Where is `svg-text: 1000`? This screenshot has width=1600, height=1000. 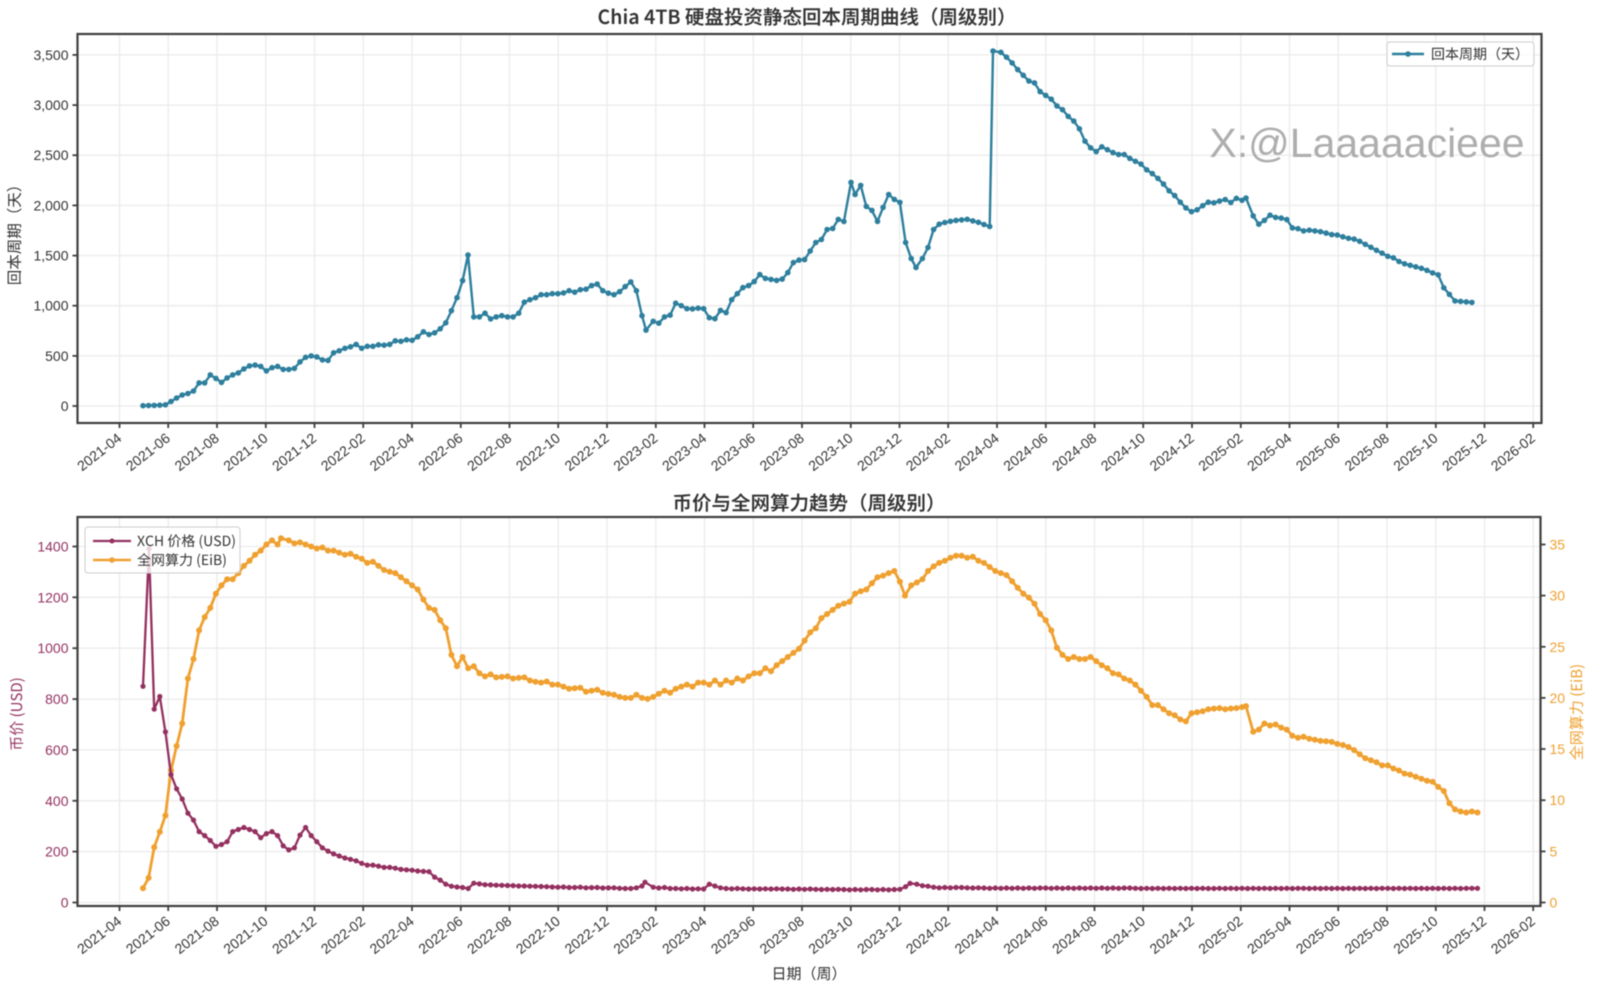 svg-text: 1000 is located at coordinates (52, 648).